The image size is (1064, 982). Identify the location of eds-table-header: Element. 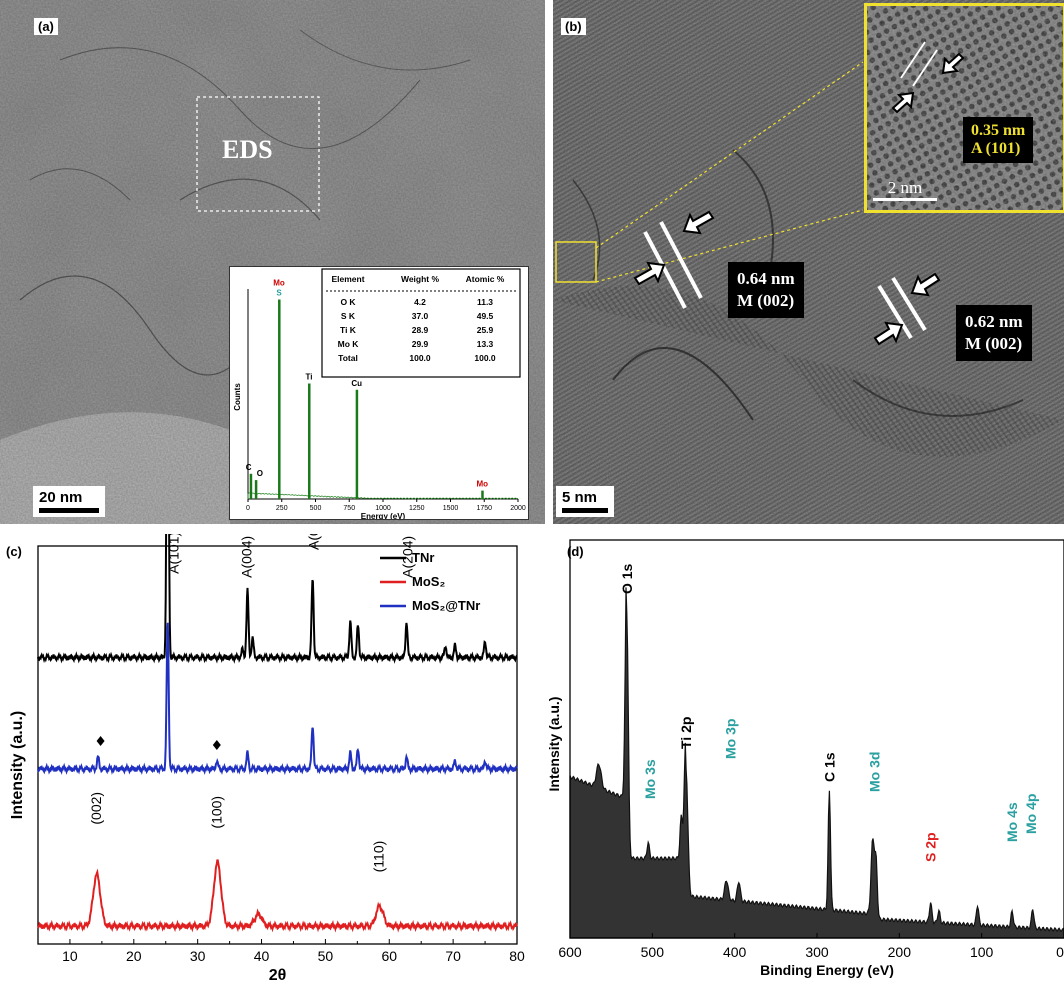
(347, 279).